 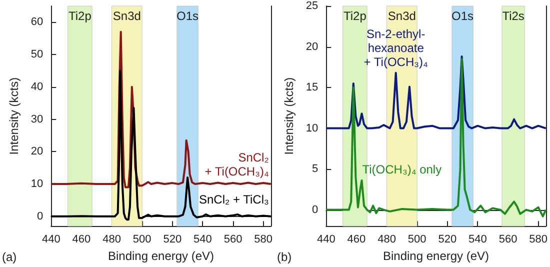 I want to click on y-tick-label: 25, so click(x=312, y=6).